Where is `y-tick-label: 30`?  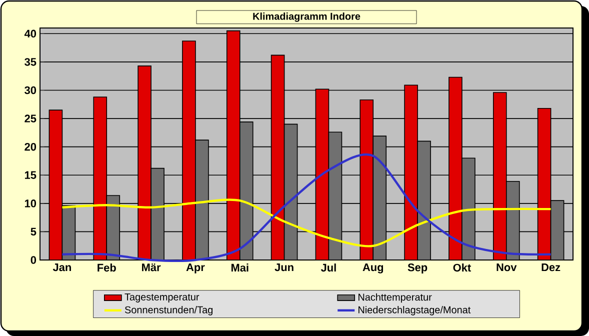
y-tick-label: 30 is located at coordinates (30, 90).